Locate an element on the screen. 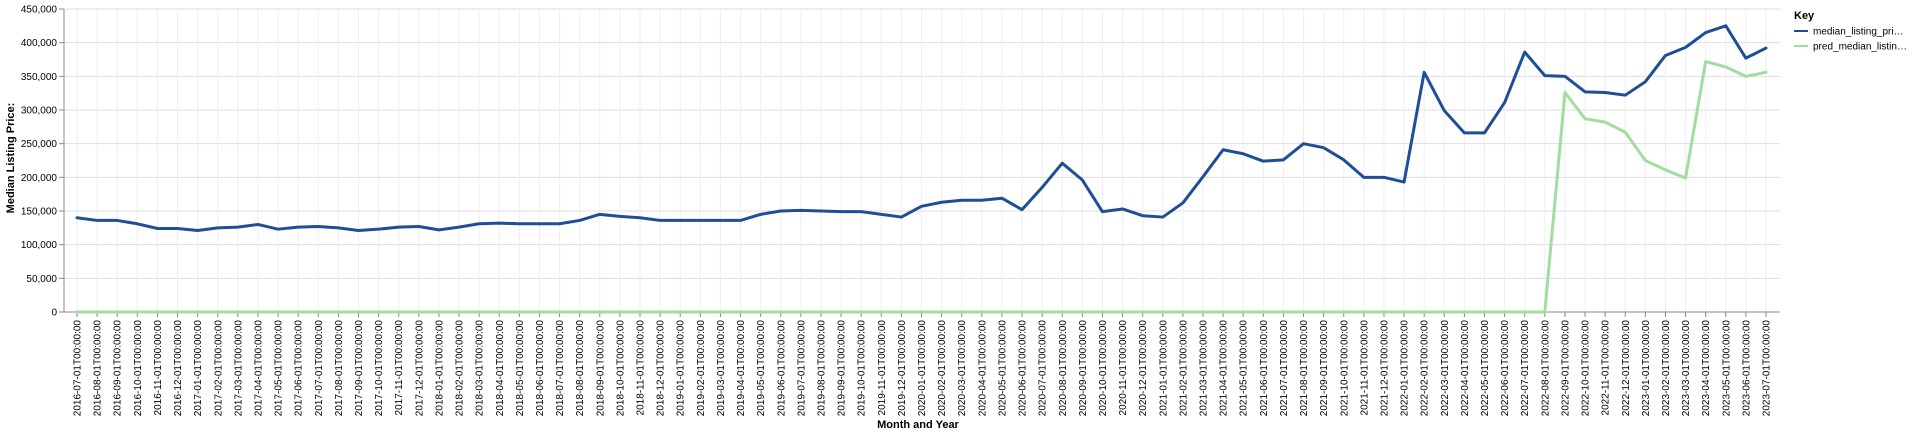 The width and height of the screenshot is (1920, 439). x-tick-label: 2020-03-01T00:00:00 is located at coordinates (962, 368).